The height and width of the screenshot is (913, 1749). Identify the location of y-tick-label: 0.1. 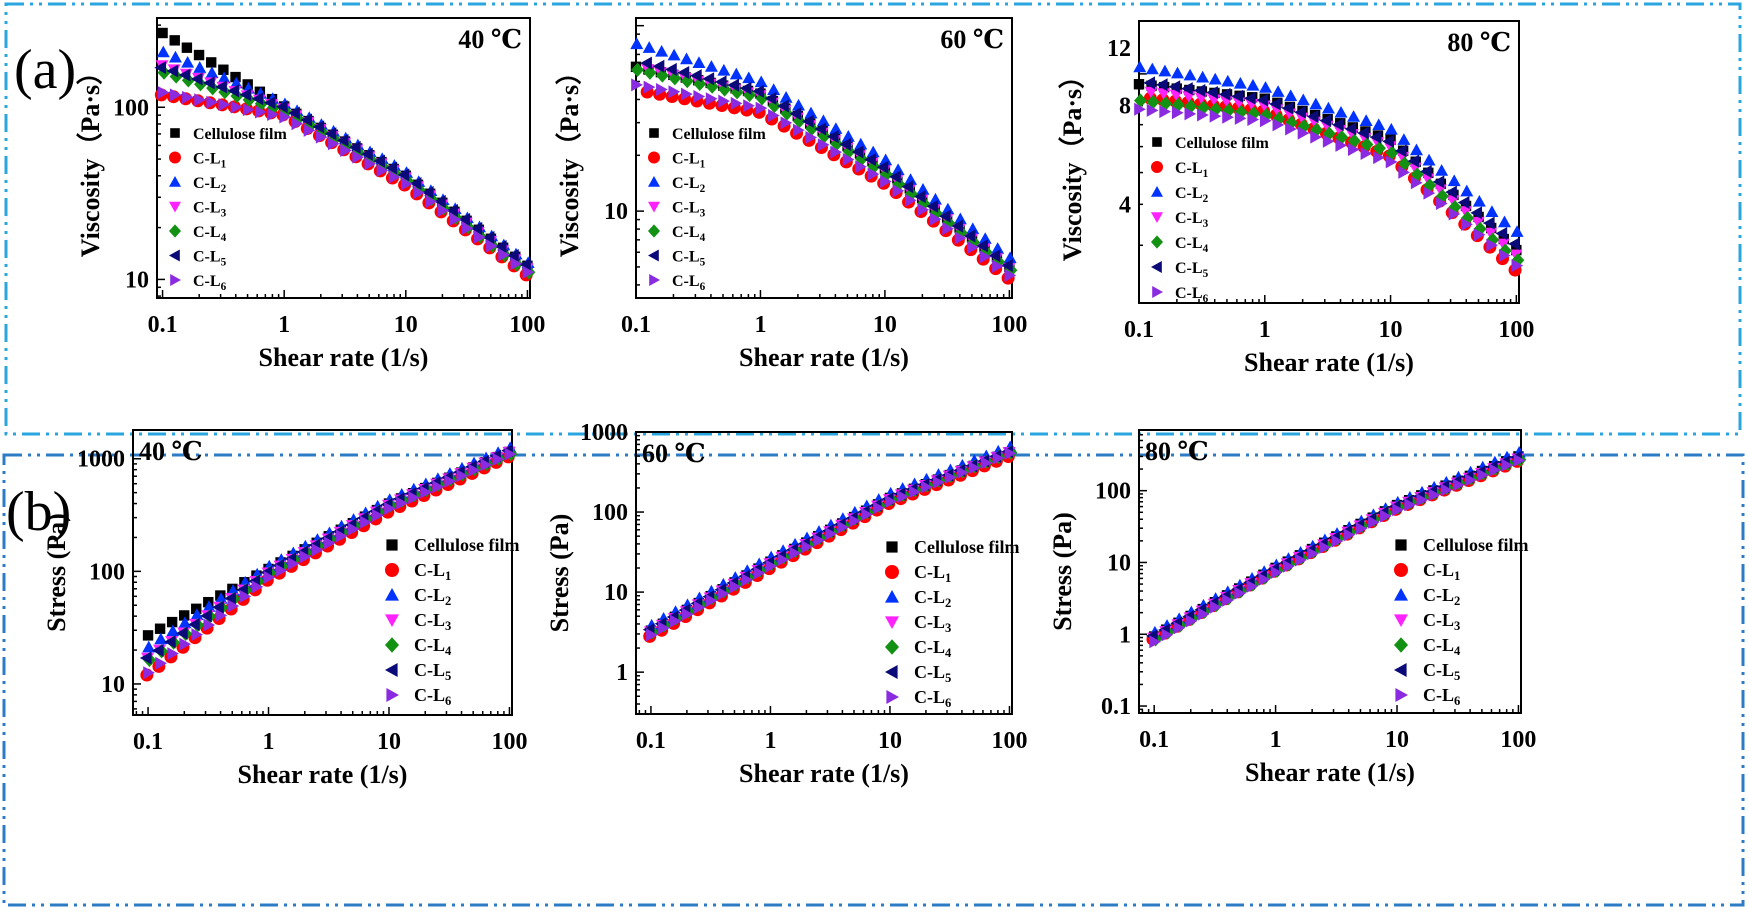
(1116, 707).